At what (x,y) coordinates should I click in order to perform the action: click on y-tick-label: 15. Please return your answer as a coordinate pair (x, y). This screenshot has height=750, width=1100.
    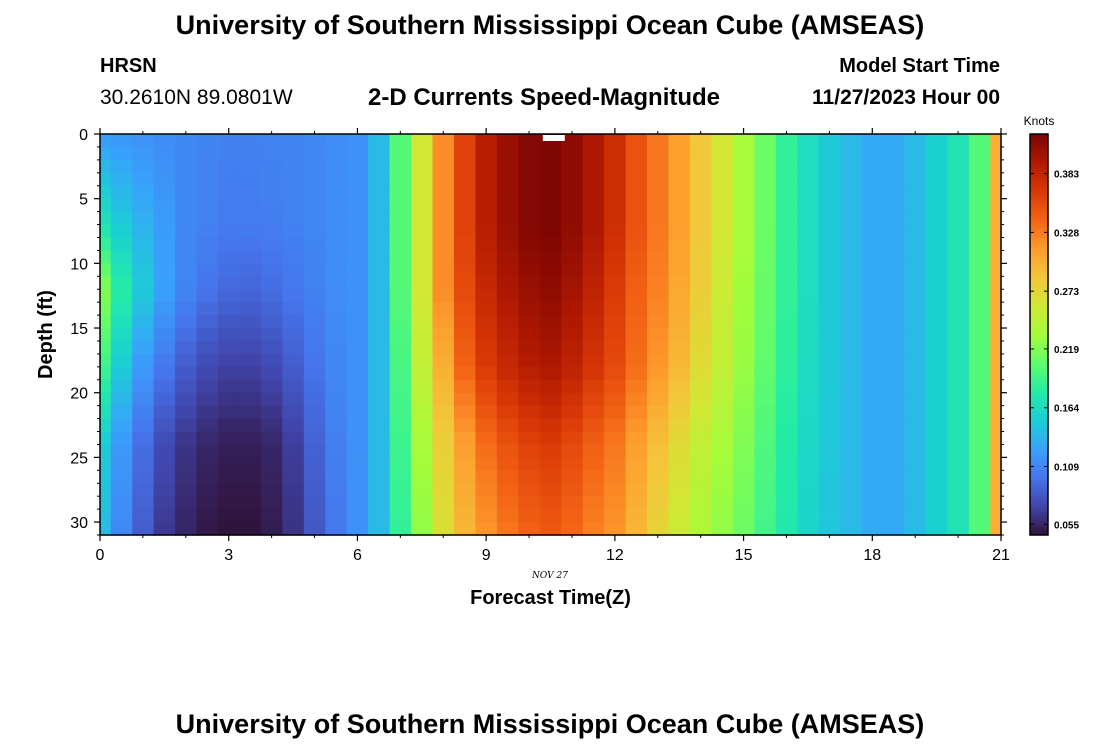
    Looking at the image, I should click on (79, 329).